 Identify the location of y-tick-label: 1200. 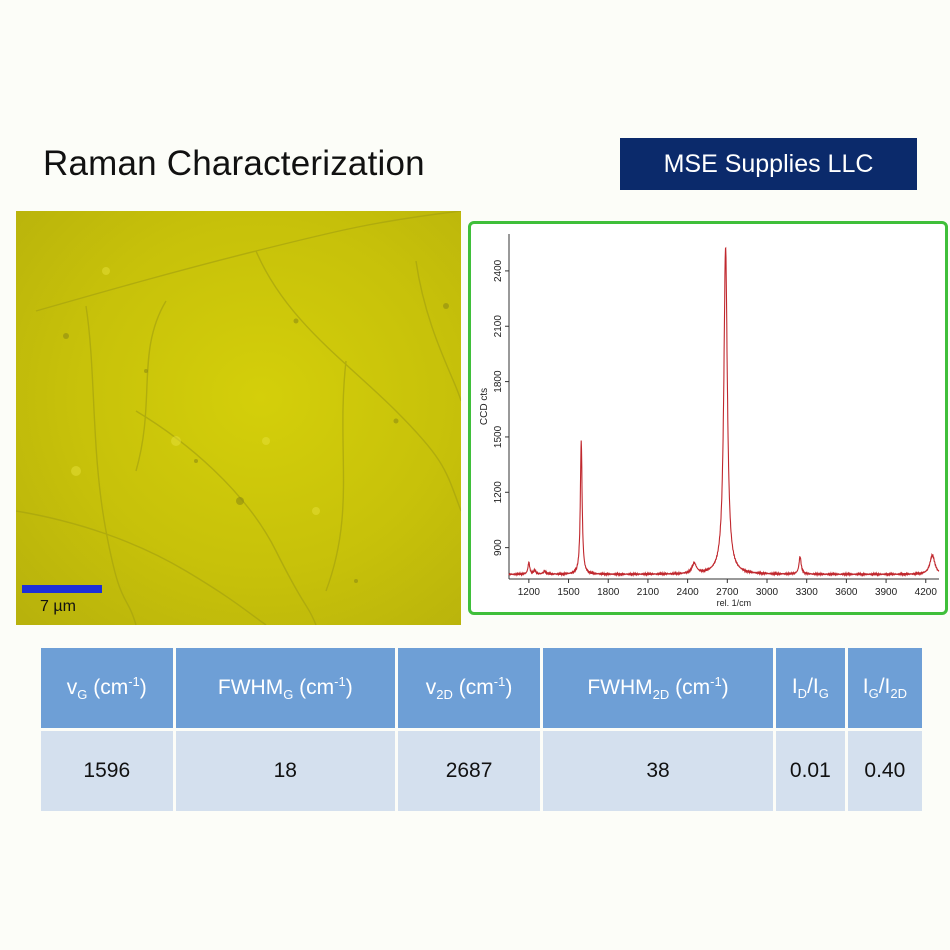
(498, 492).